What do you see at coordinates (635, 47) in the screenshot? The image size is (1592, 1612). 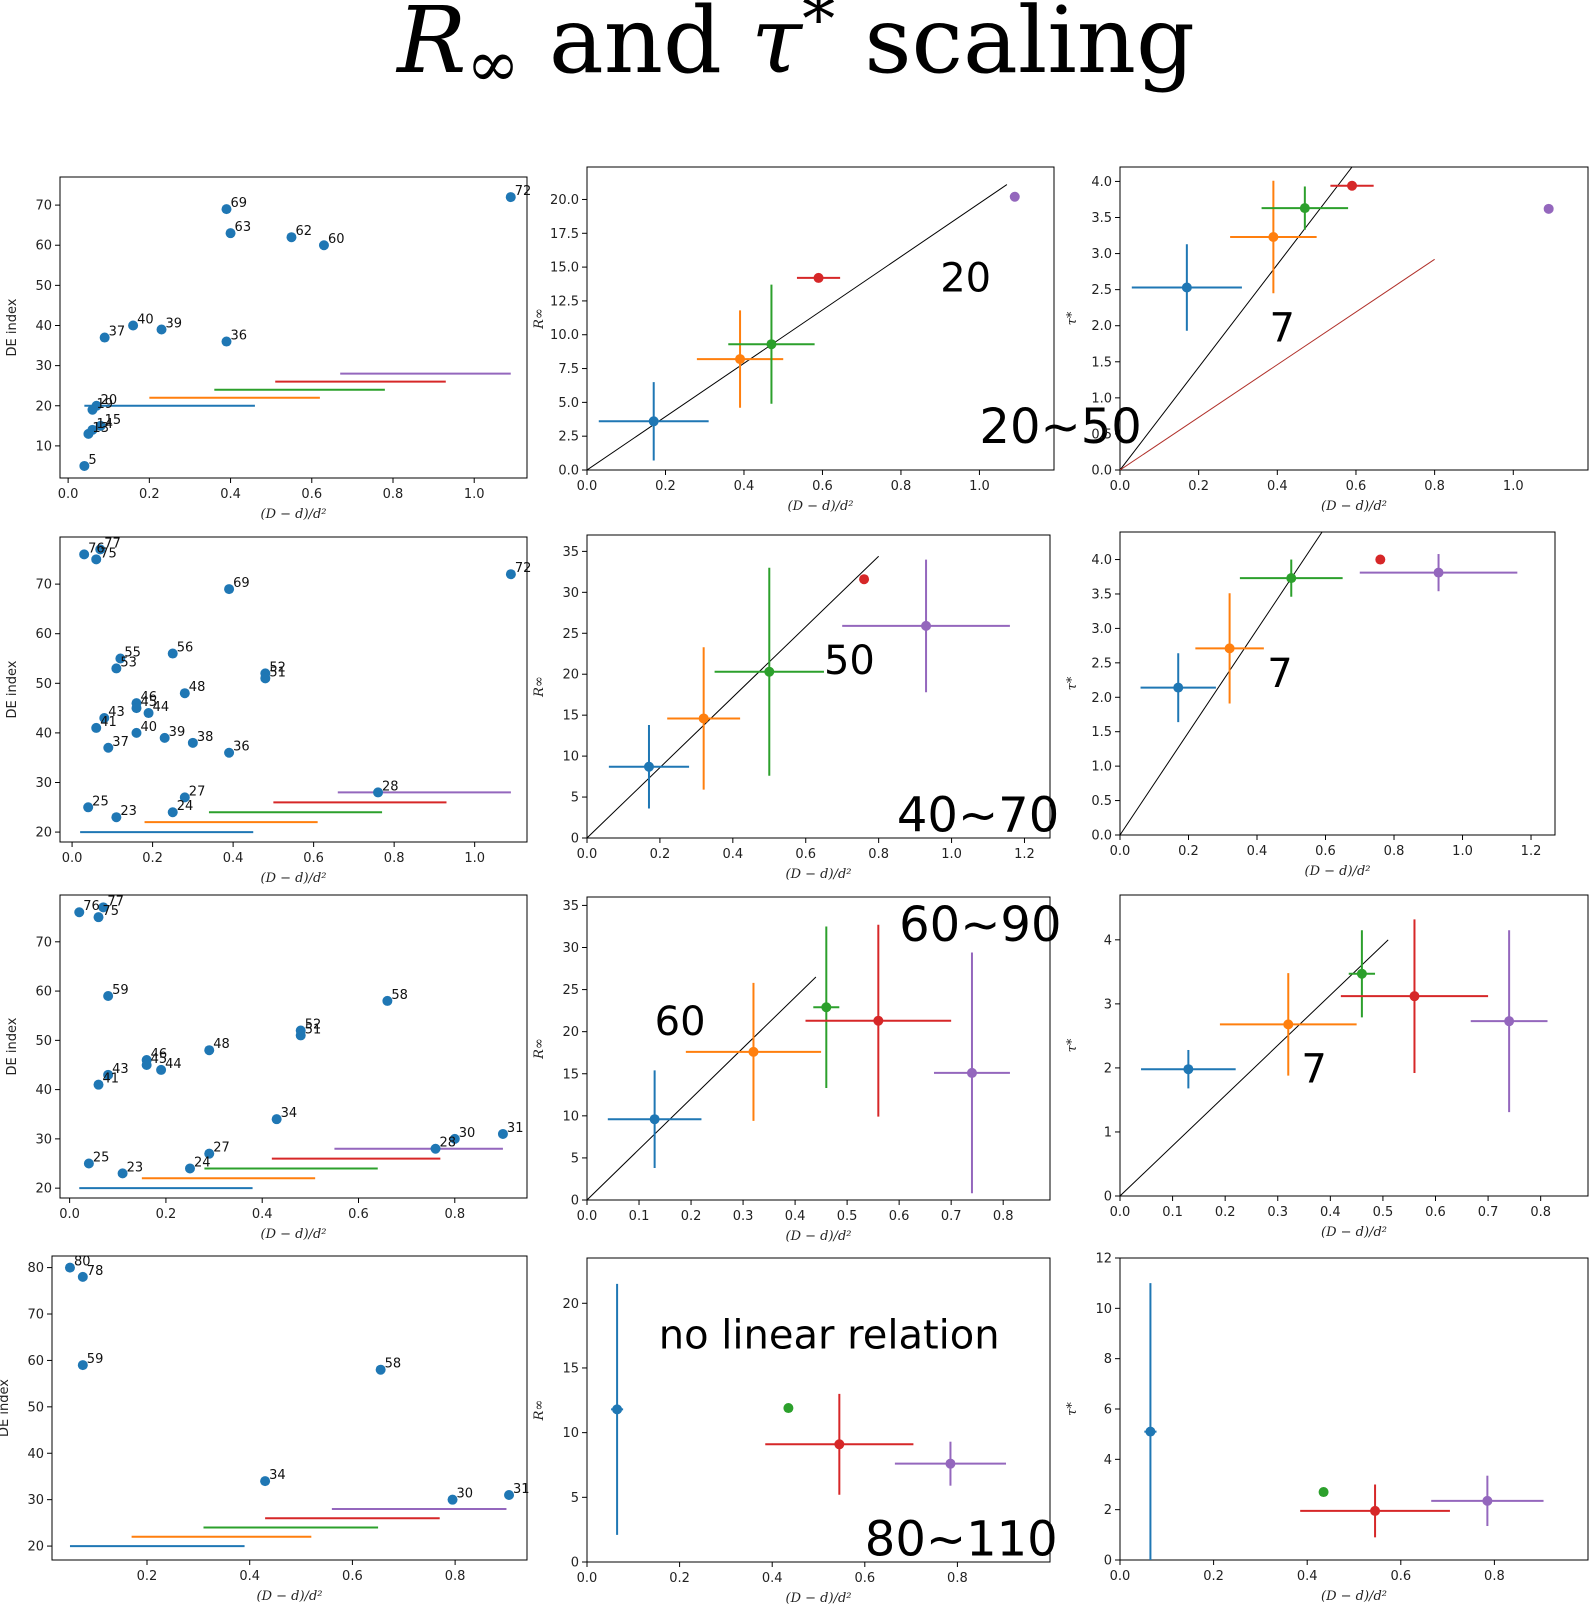 I see `title-and: and` at bounding box center [635, 47].